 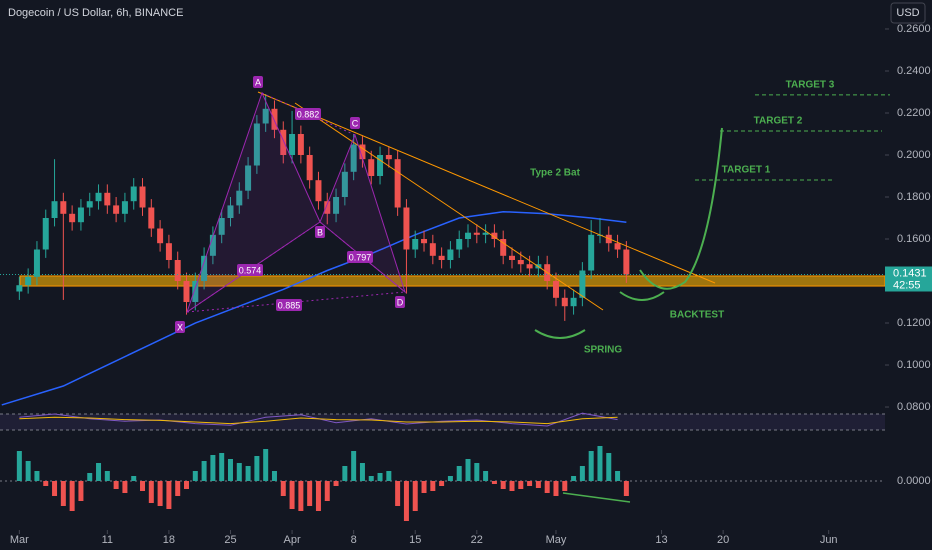 I want to click on target-label: TARGET 1, so click(x=746, y=170).